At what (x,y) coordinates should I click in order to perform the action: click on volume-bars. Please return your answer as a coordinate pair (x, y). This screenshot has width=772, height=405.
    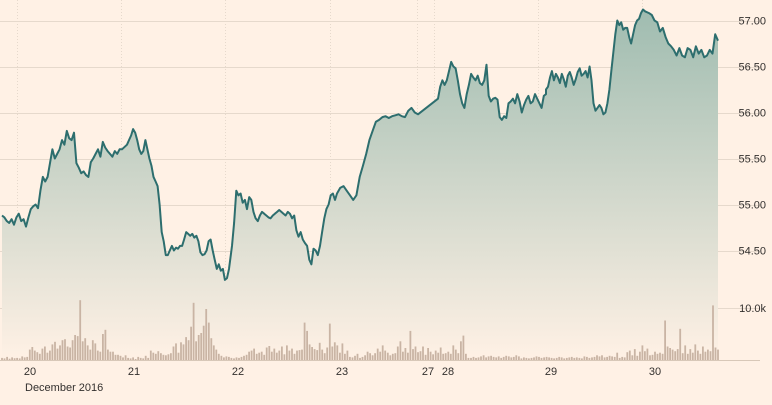
    Looking at the image, I should click on (380, 330).